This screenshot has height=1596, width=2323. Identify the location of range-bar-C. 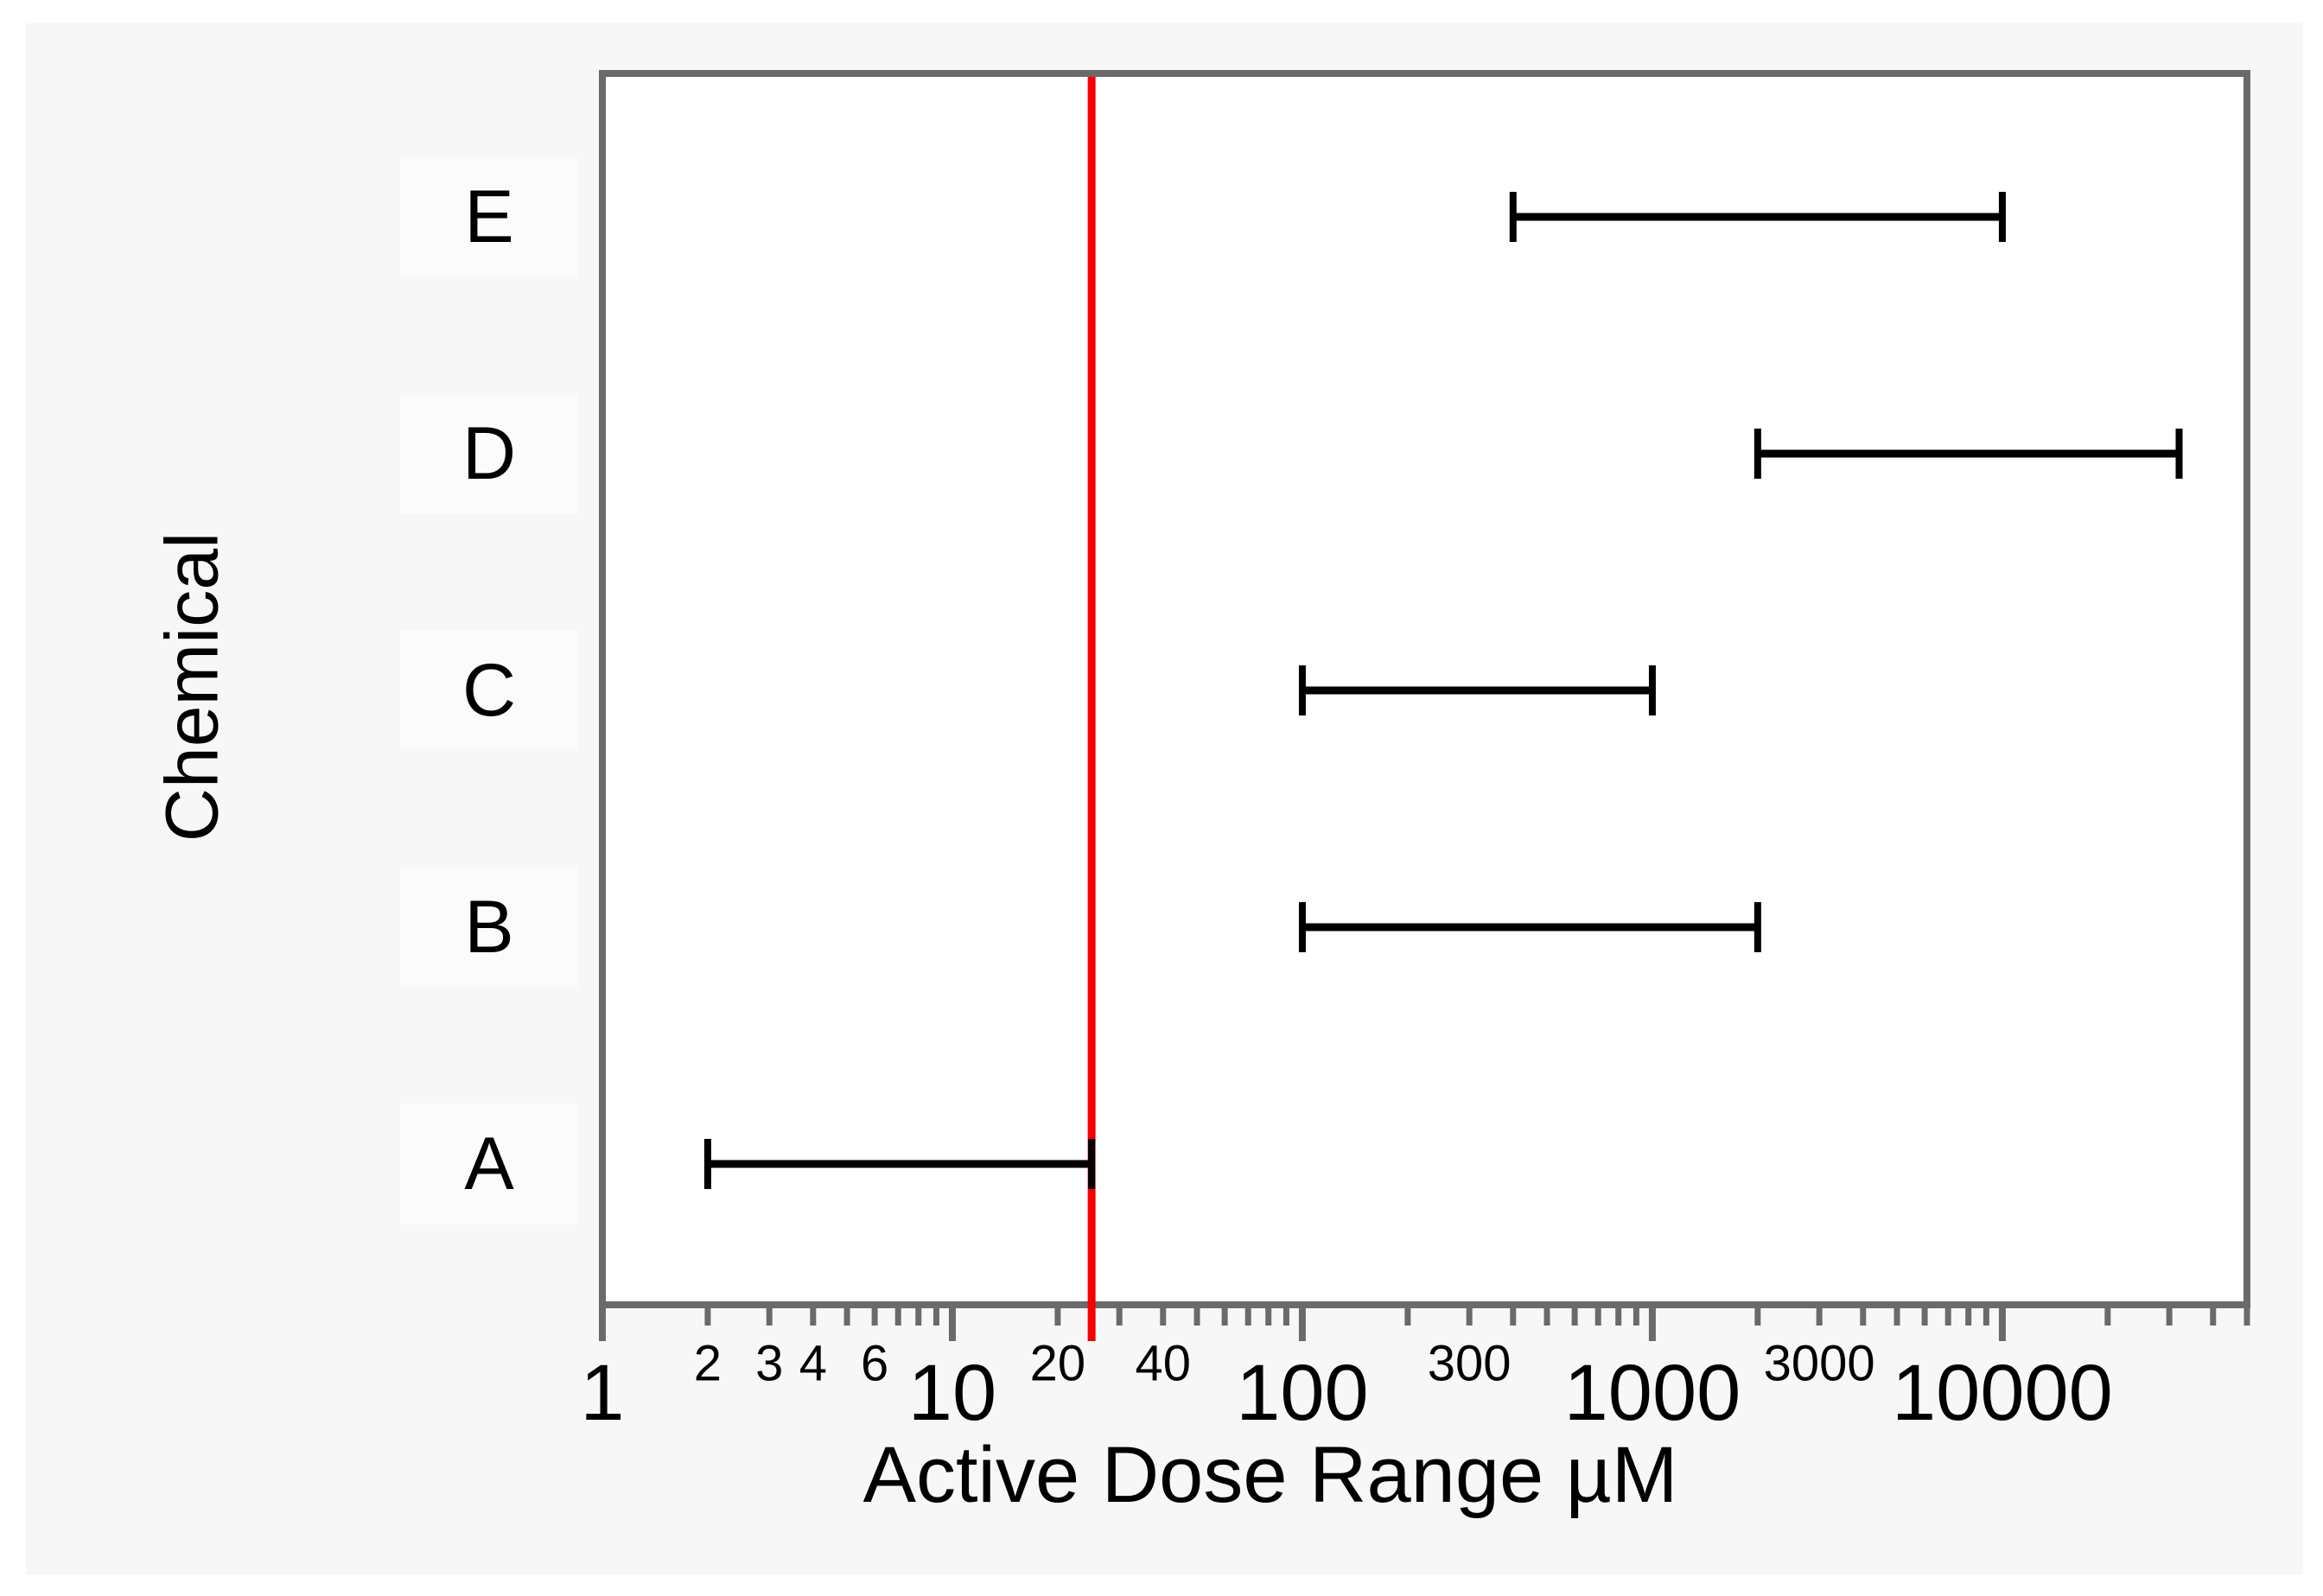
(1477, 690).